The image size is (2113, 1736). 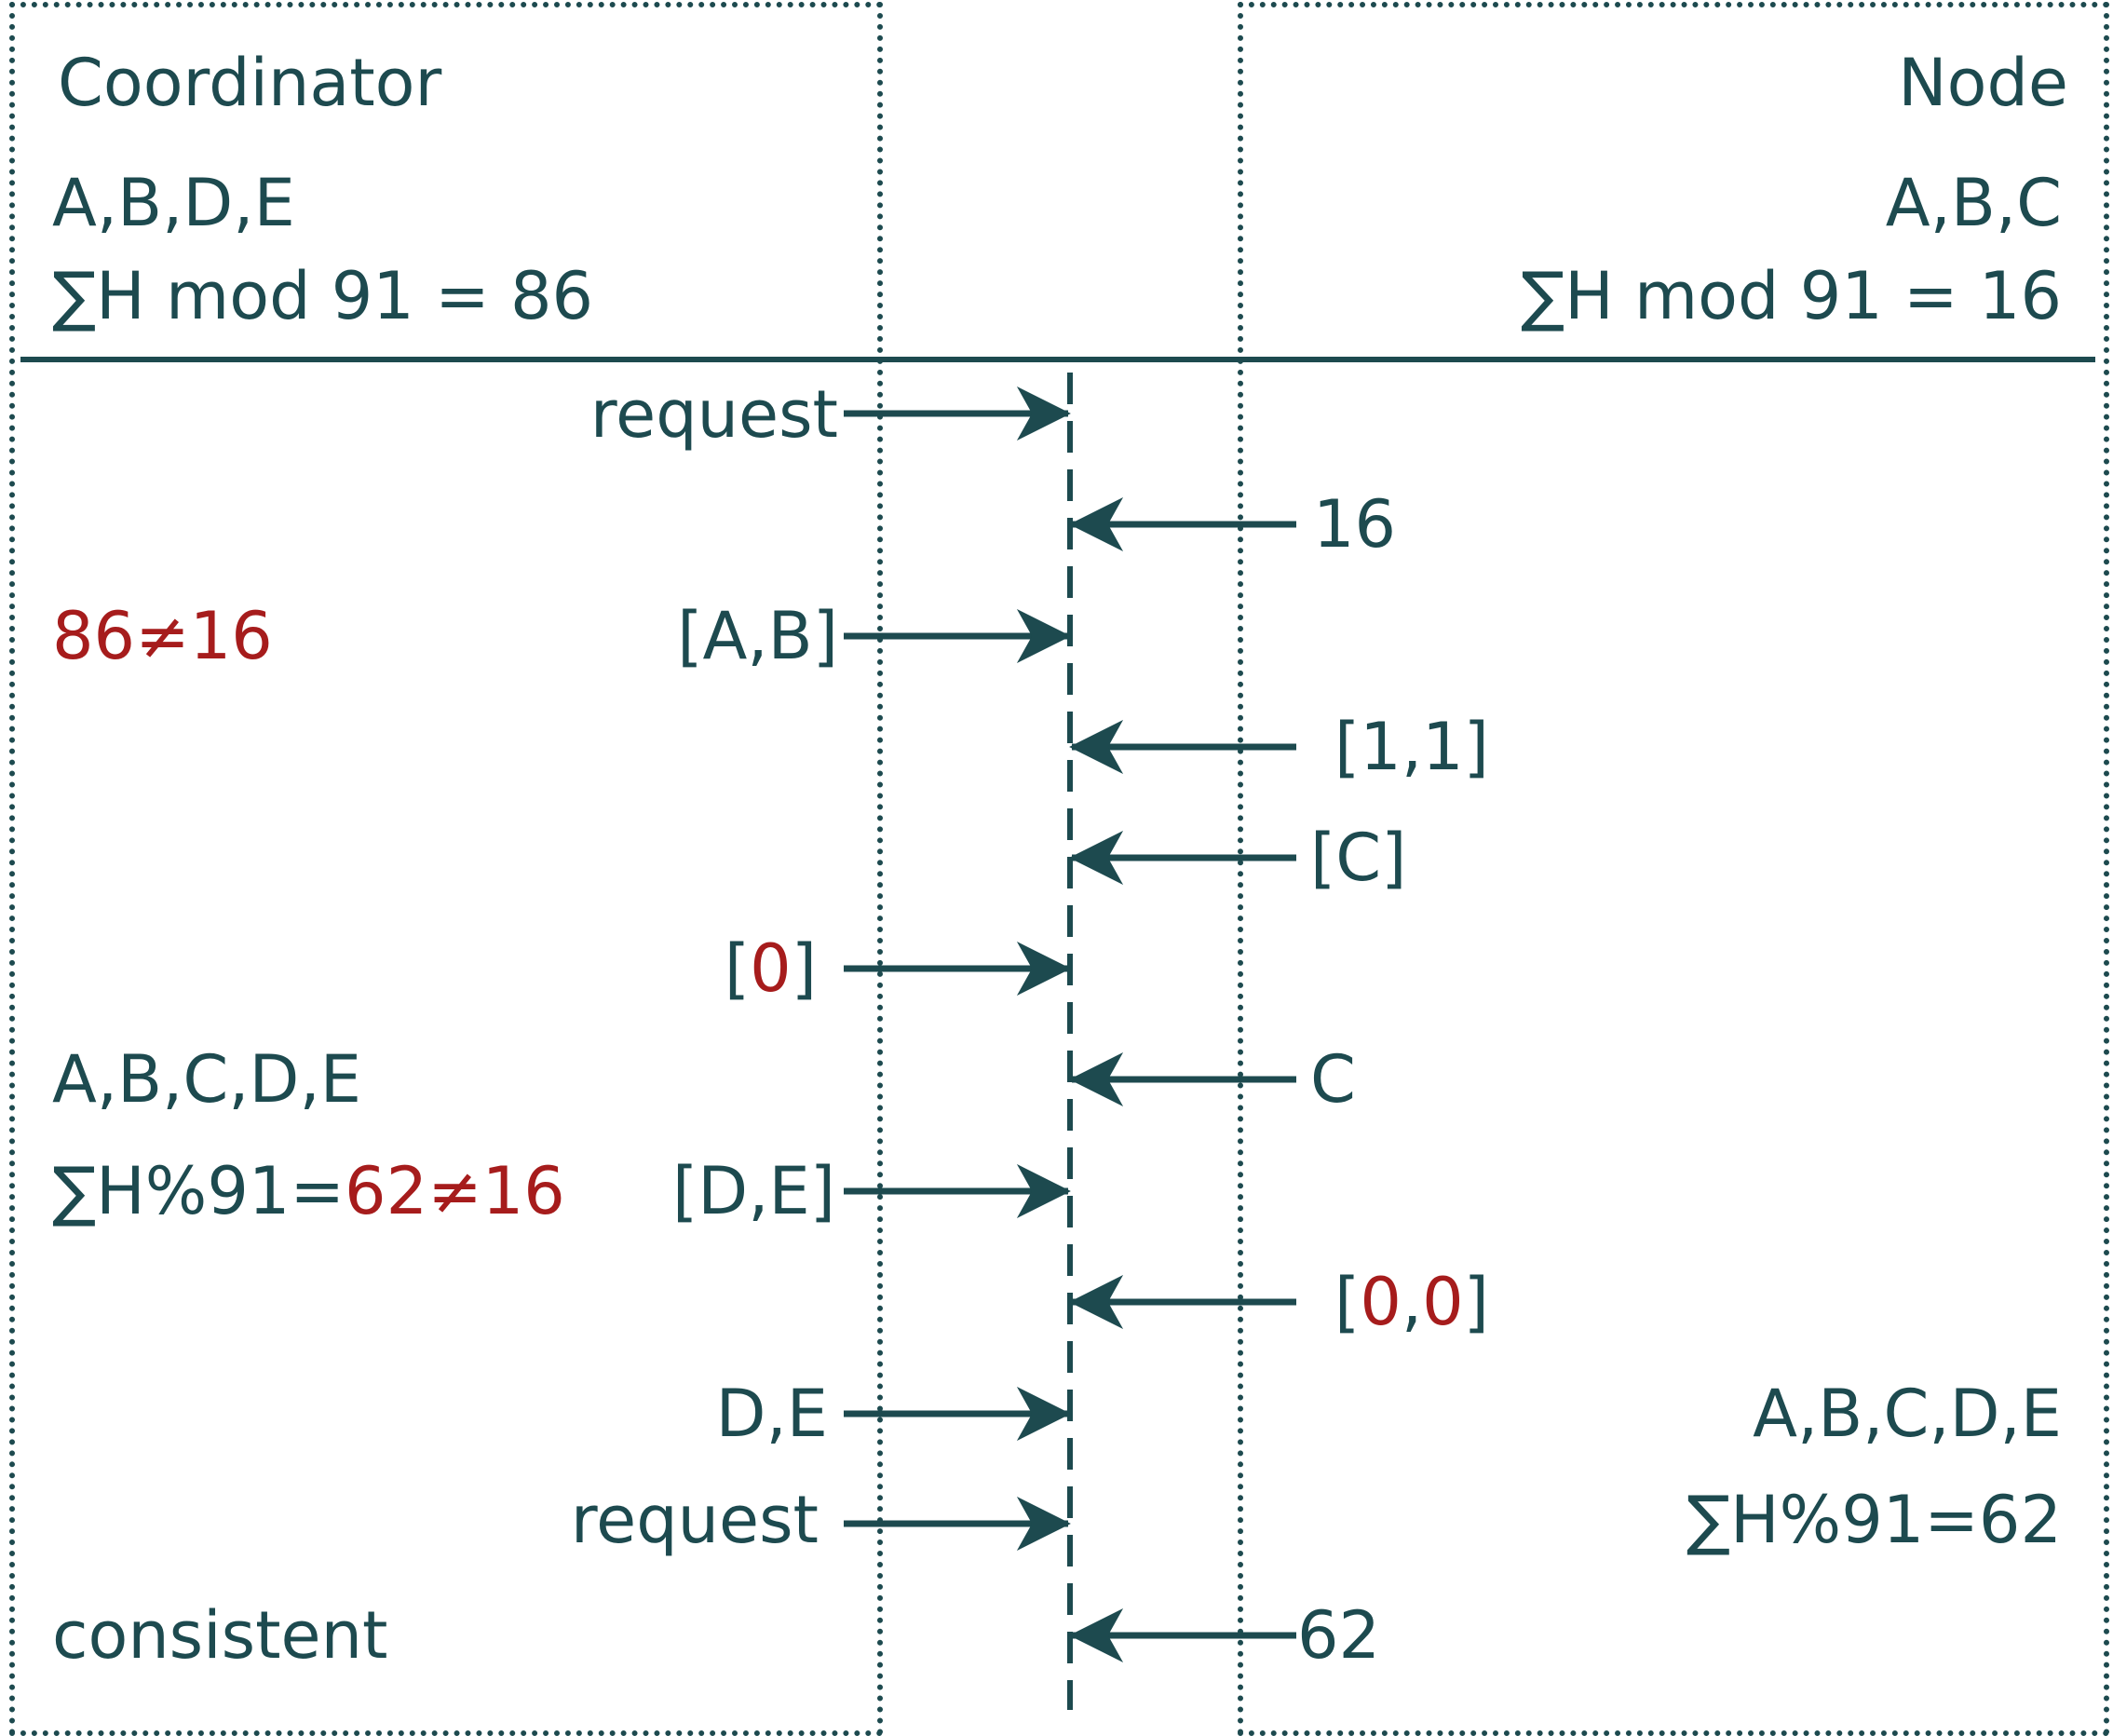 I want to click on node-items: A,B,C, so click(x=1973, y=203).